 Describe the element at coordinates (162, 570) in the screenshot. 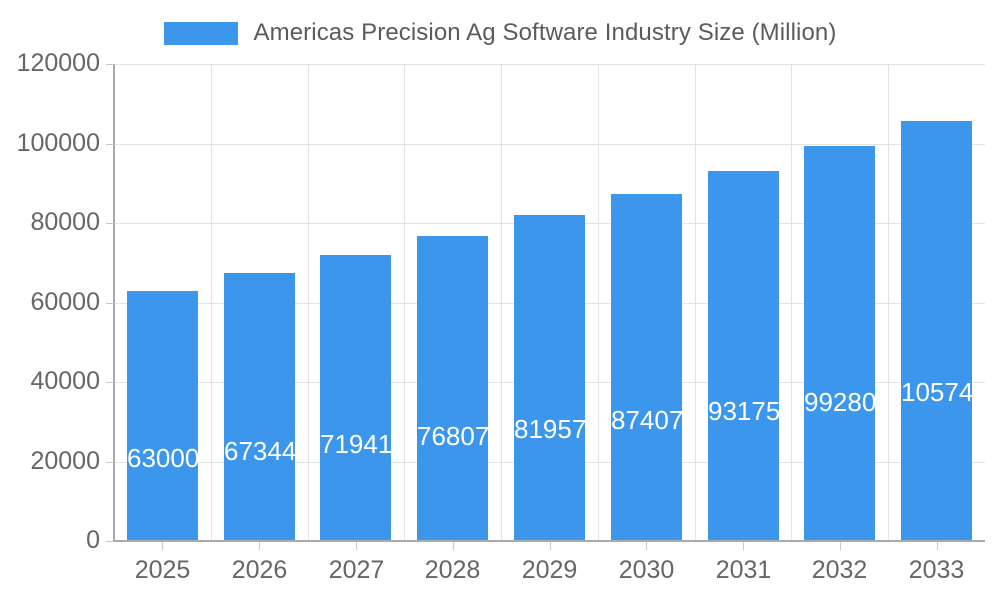

I see `x-axis-tick-label: 2025` at that location.